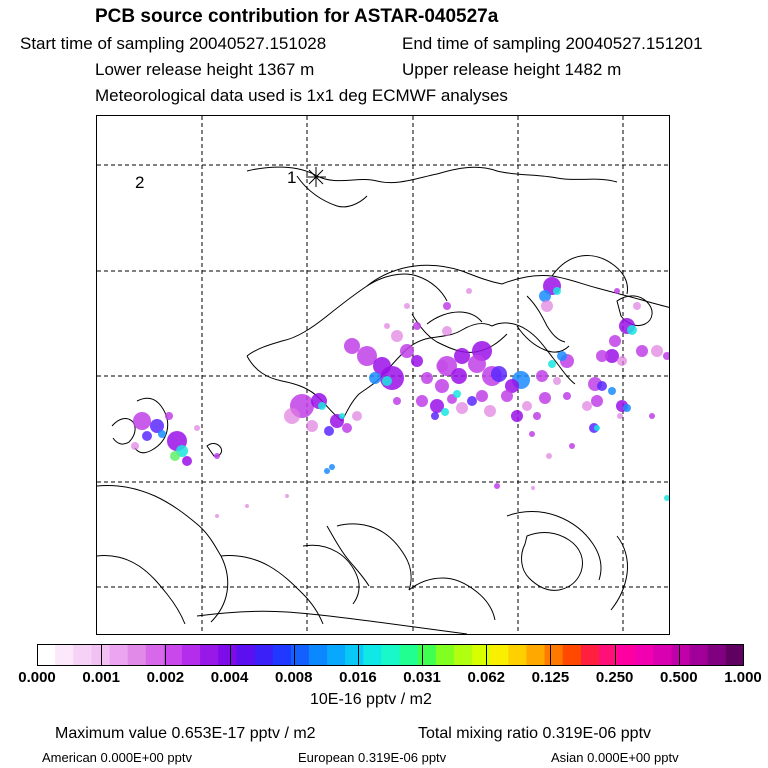 The width and height of the screenshot is (768, 768). What do you see at coordinates (550, 677) in the screenshot?
I see `colorbar-tick-label: 0.125` at bounding box center [550, 677].